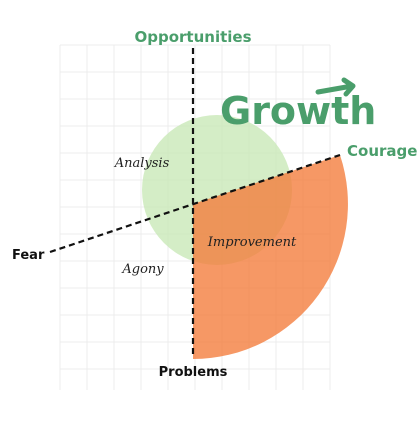  Describe the element at coordinates (28, 255) in the screenshot. I see `axis-left-label: Fear` at that location.